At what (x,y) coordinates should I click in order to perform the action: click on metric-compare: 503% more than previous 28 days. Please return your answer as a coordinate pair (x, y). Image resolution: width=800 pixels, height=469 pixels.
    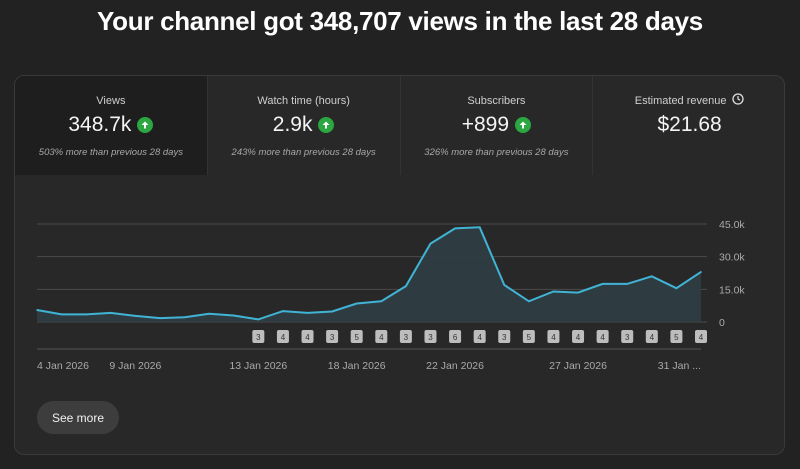
    Looking at the image, I should click on (110, 152).